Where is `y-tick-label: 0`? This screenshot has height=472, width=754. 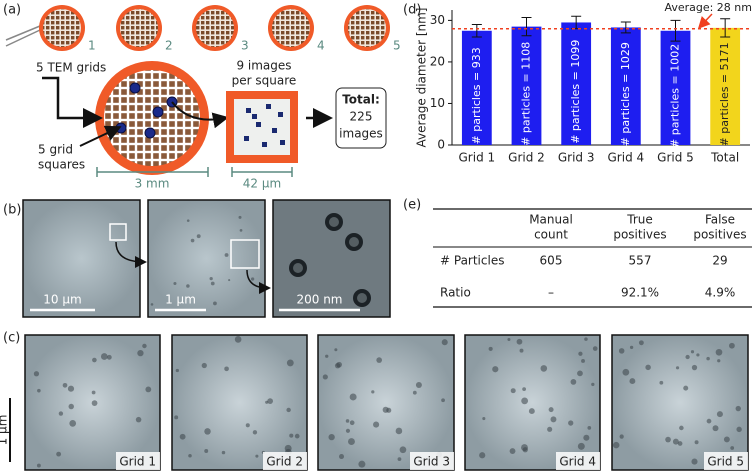
y-tick-label: 0 is located at coordinates (441, 145).